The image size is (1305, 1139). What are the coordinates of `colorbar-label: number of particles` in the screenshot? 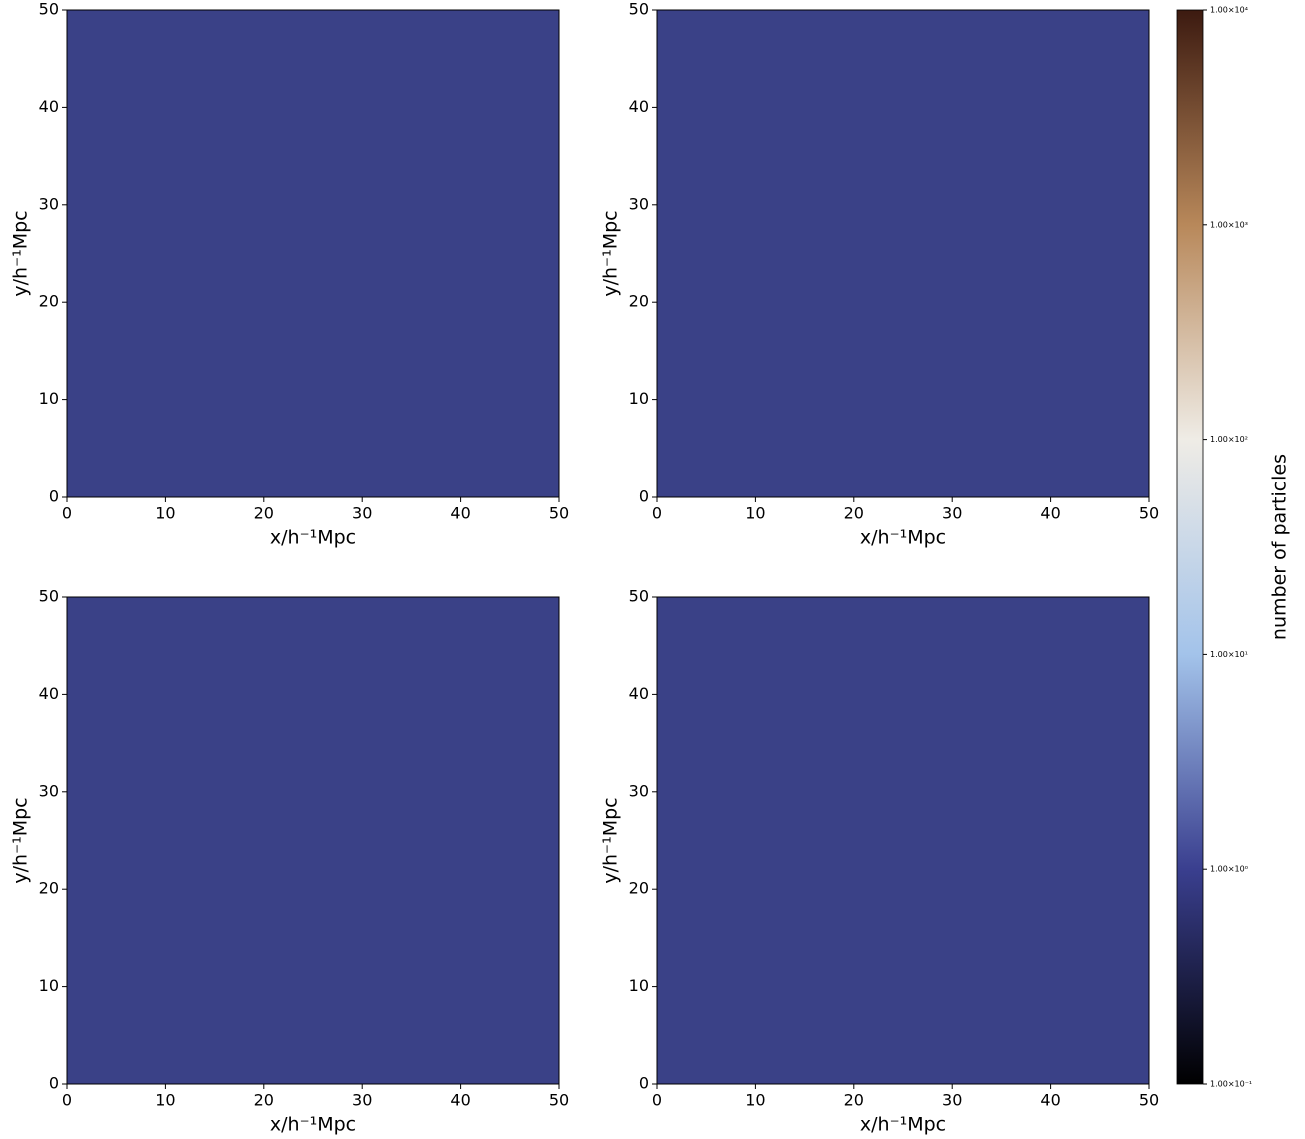 It's located at (1280, 547).